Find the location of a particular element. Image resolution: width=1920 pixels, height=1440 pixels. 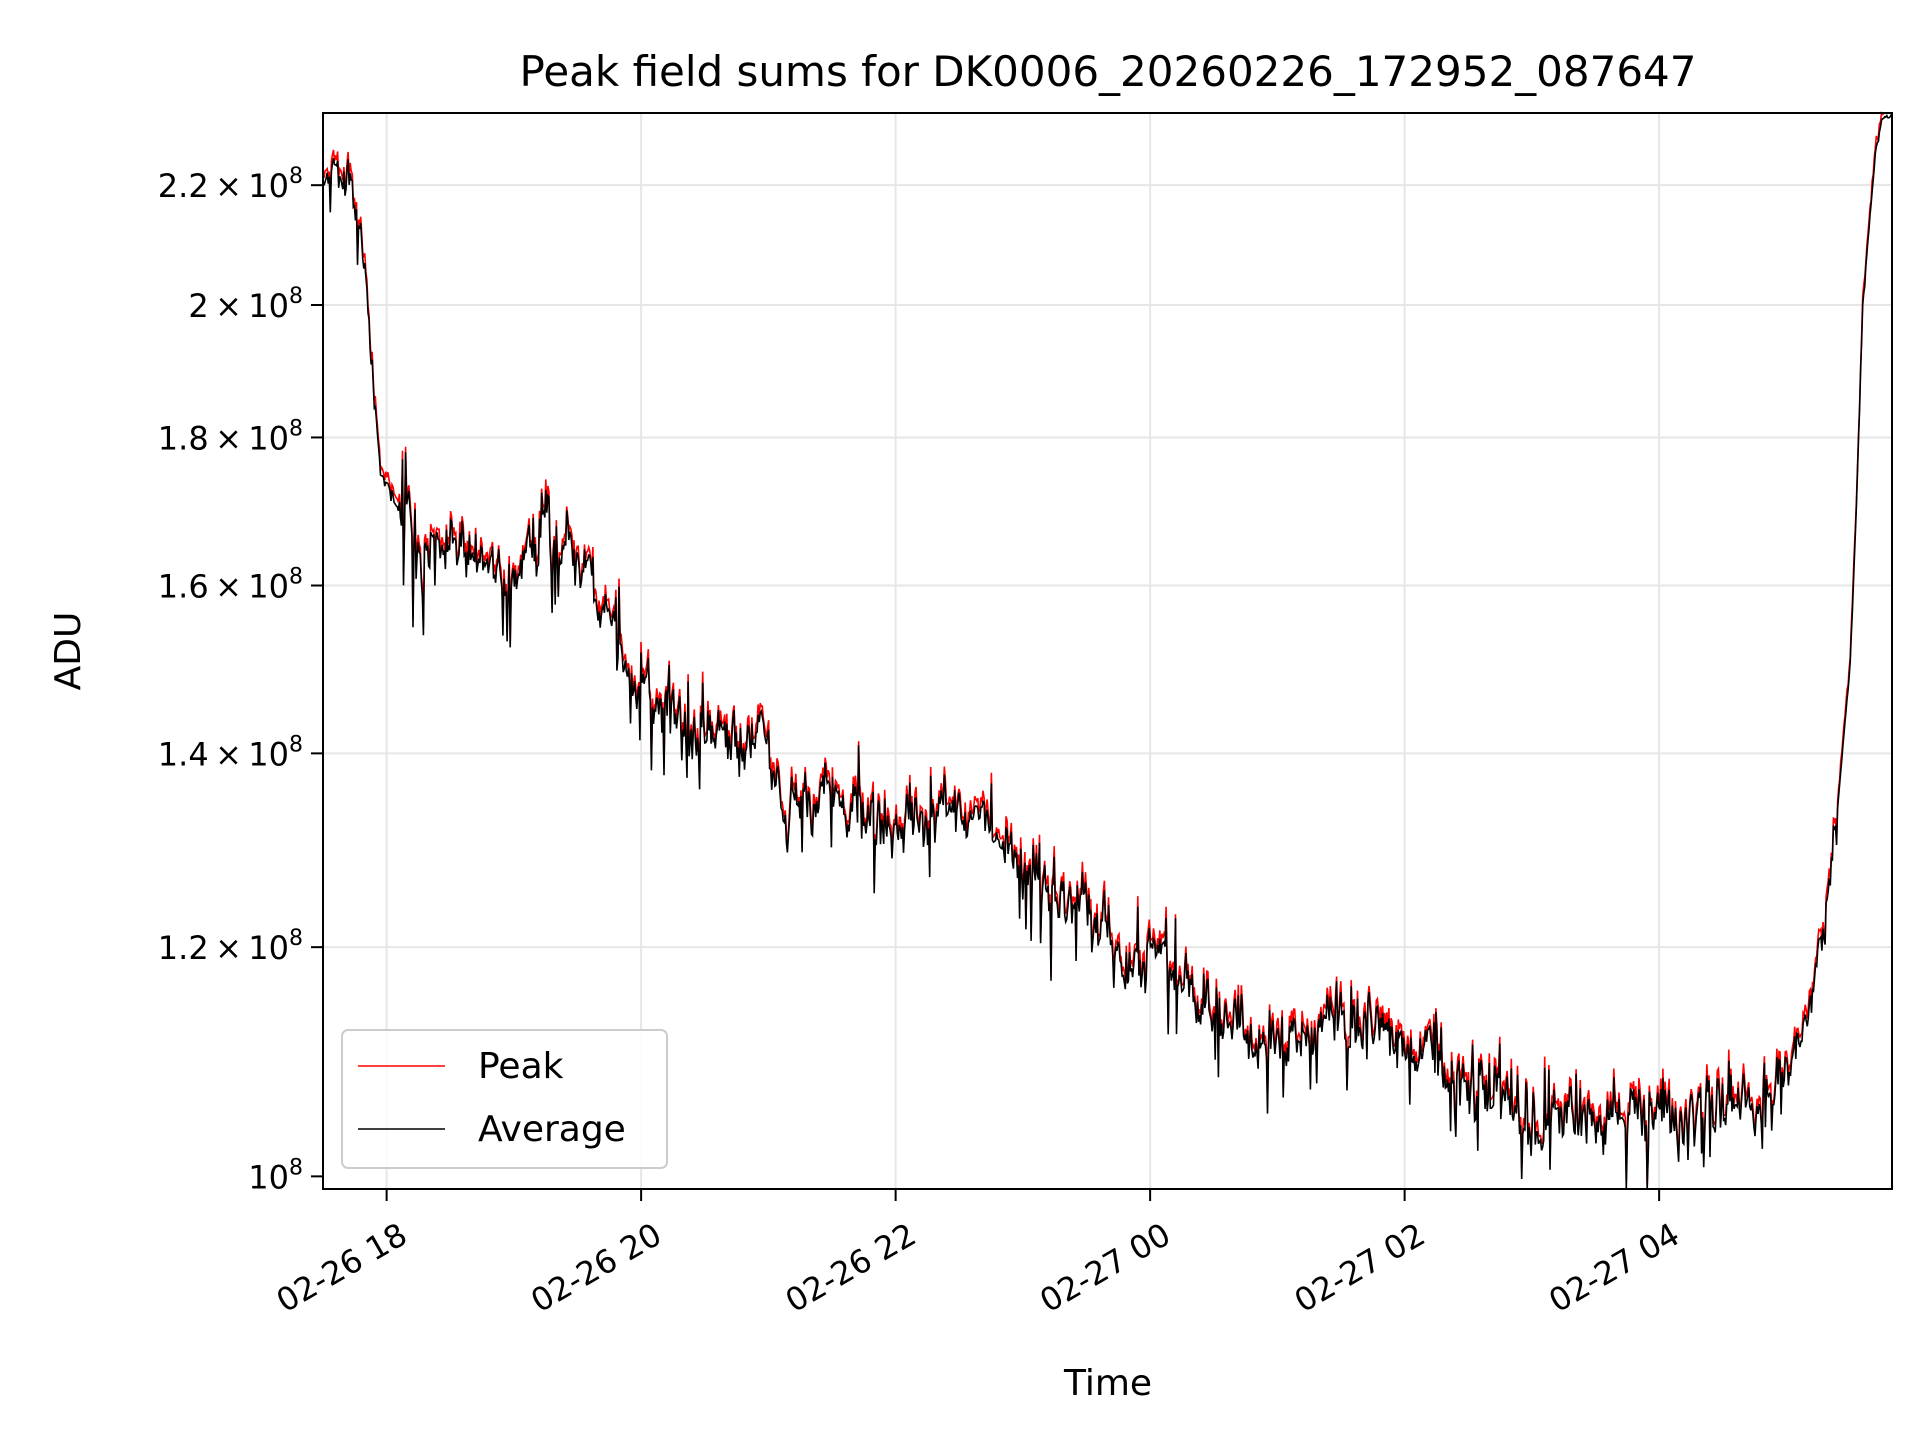

y-tick-label-4: 1.4 × 108 is located at coordinates (230, 752).